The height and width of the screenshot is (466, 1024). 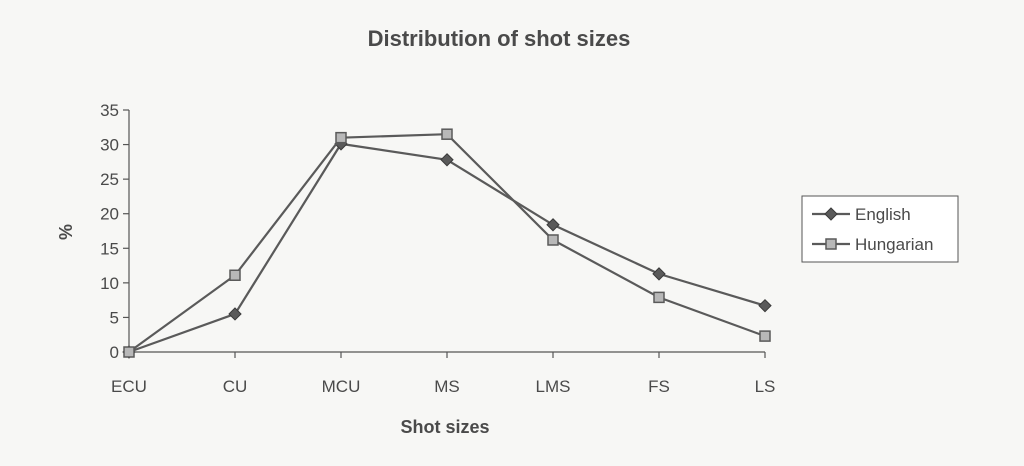 I want to click on y-tick-label: 15, so click(x=109, y=248).